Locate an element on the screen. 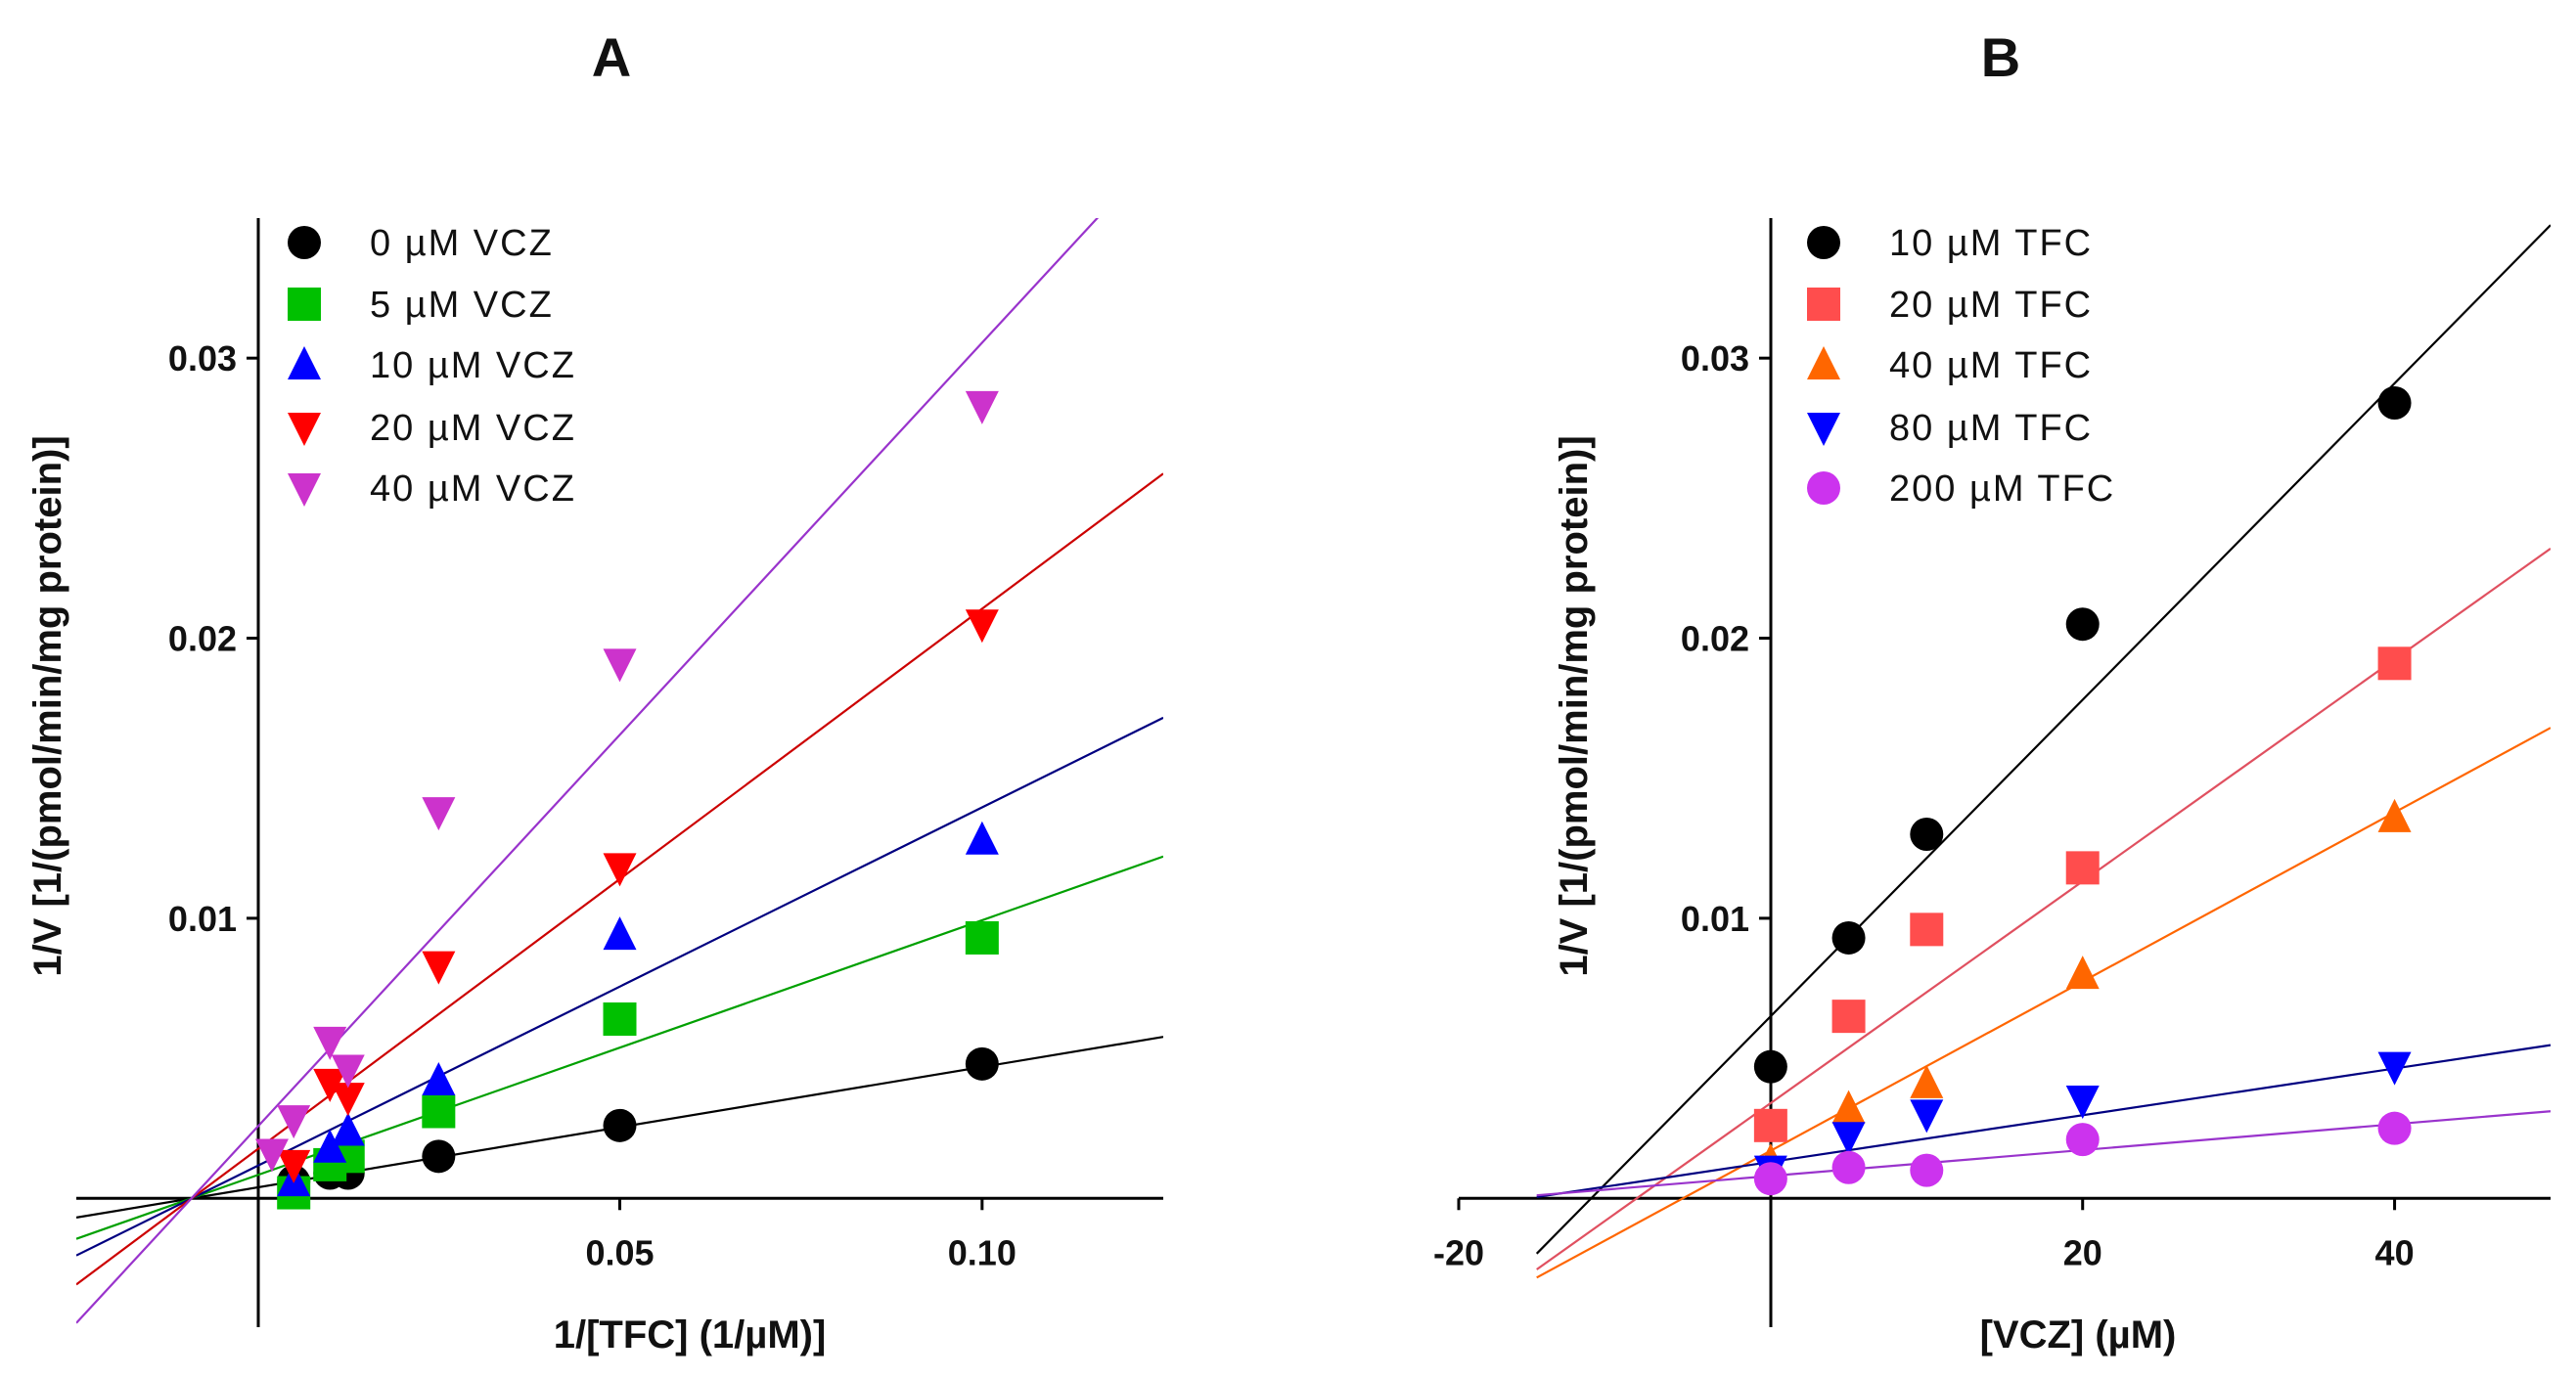  x-tick-label: 0.10 is located at coordinates (982, 1252).